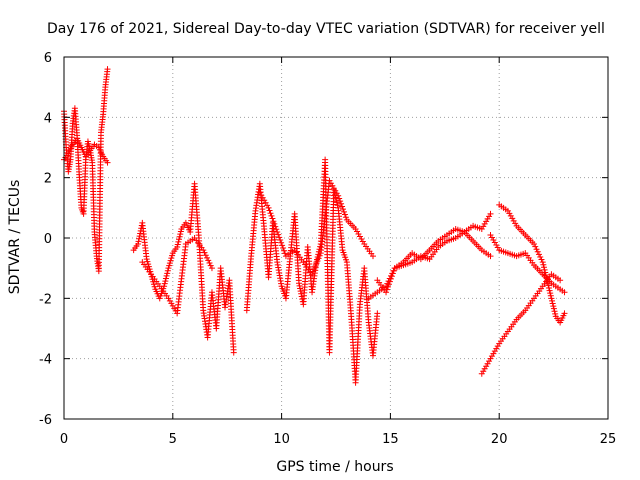  I want to click on x-tick-label: 15, so click(390, 439).